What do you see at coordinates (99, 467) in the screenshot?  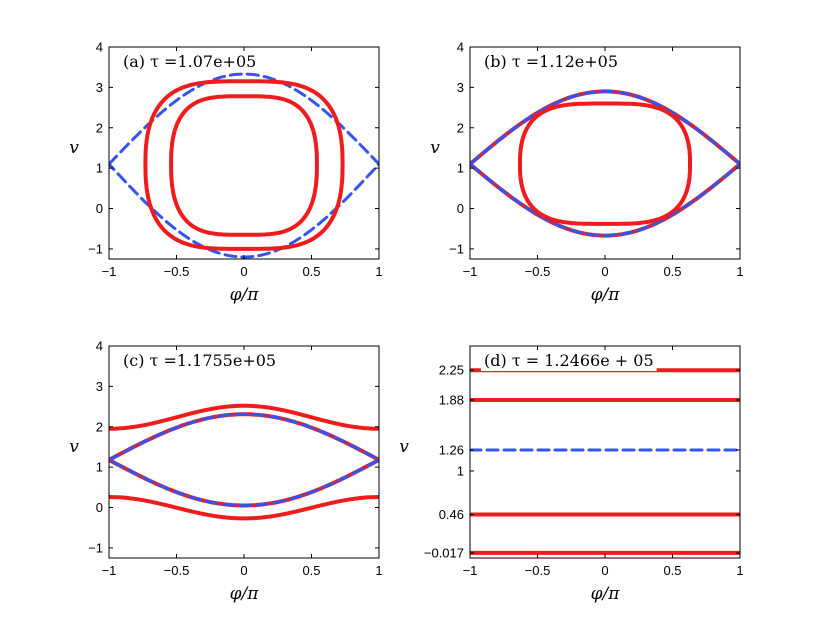 I see `y-tick-label-c-2: 1` at bounding box center [99, 467].